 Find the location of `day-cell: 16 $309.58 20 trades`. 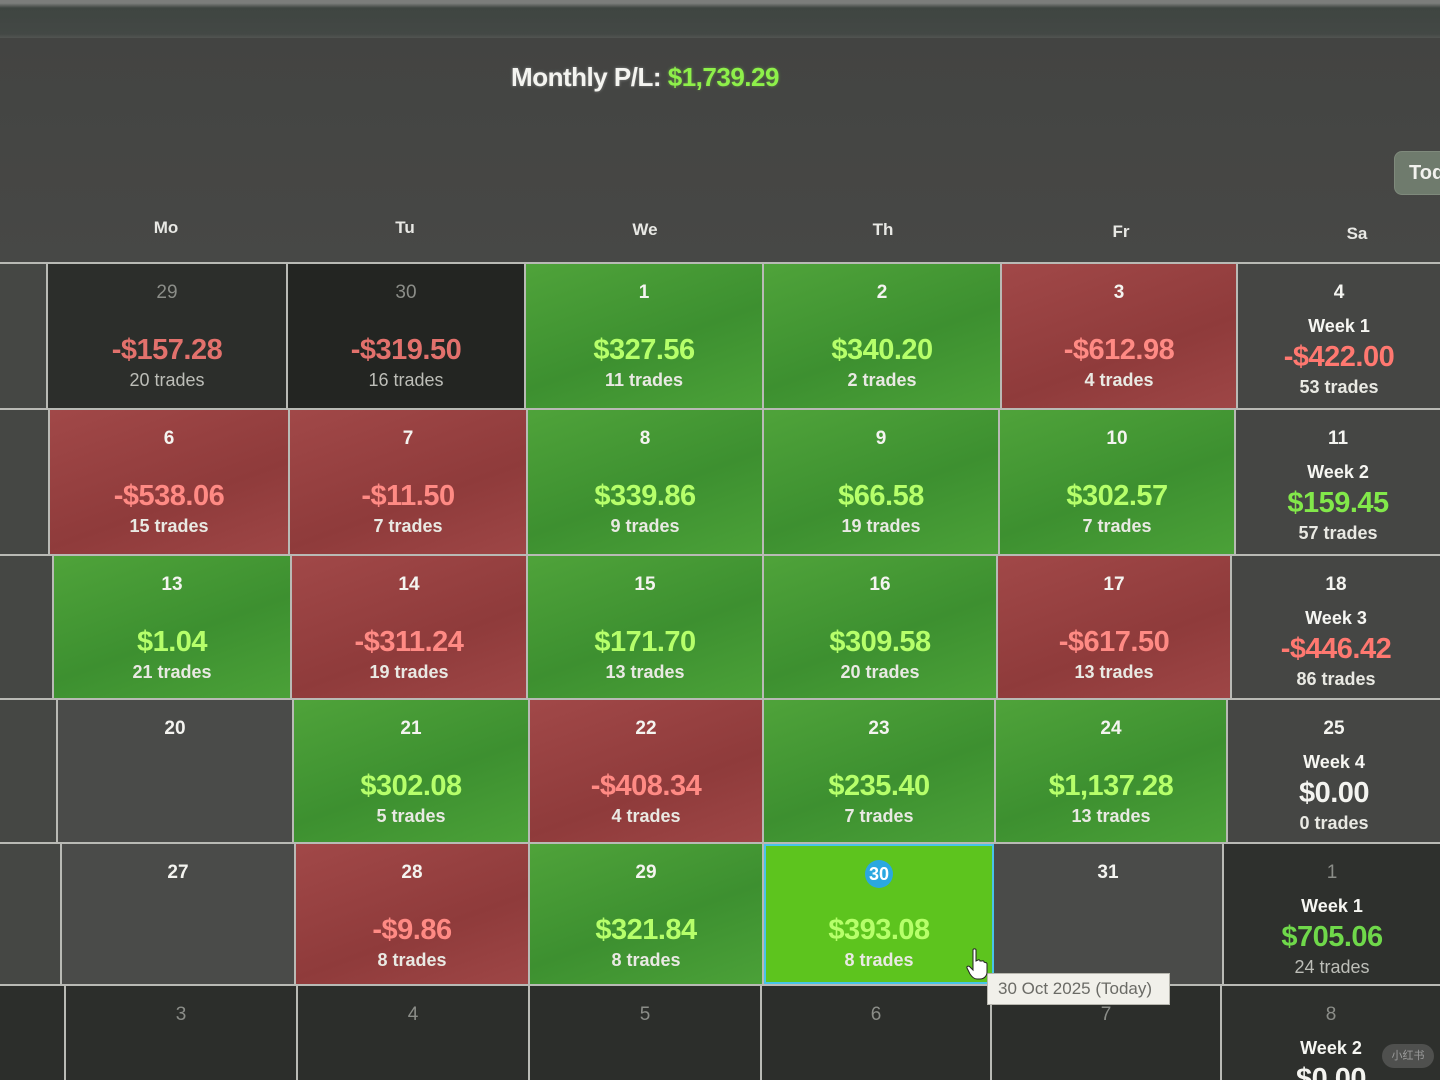

day-cell: 16 $309.58 20 trades is located at coordinates (881, 627).